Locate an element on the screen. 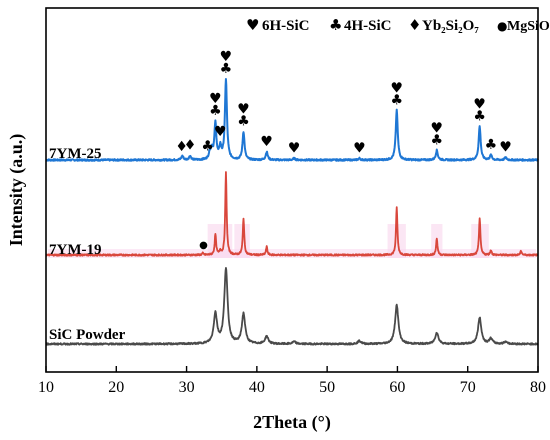 Image resolution: width=550 pixels, height=440 pixels. series-label-7ym-19: 7YM-19 is located at coordinates (75, 250).